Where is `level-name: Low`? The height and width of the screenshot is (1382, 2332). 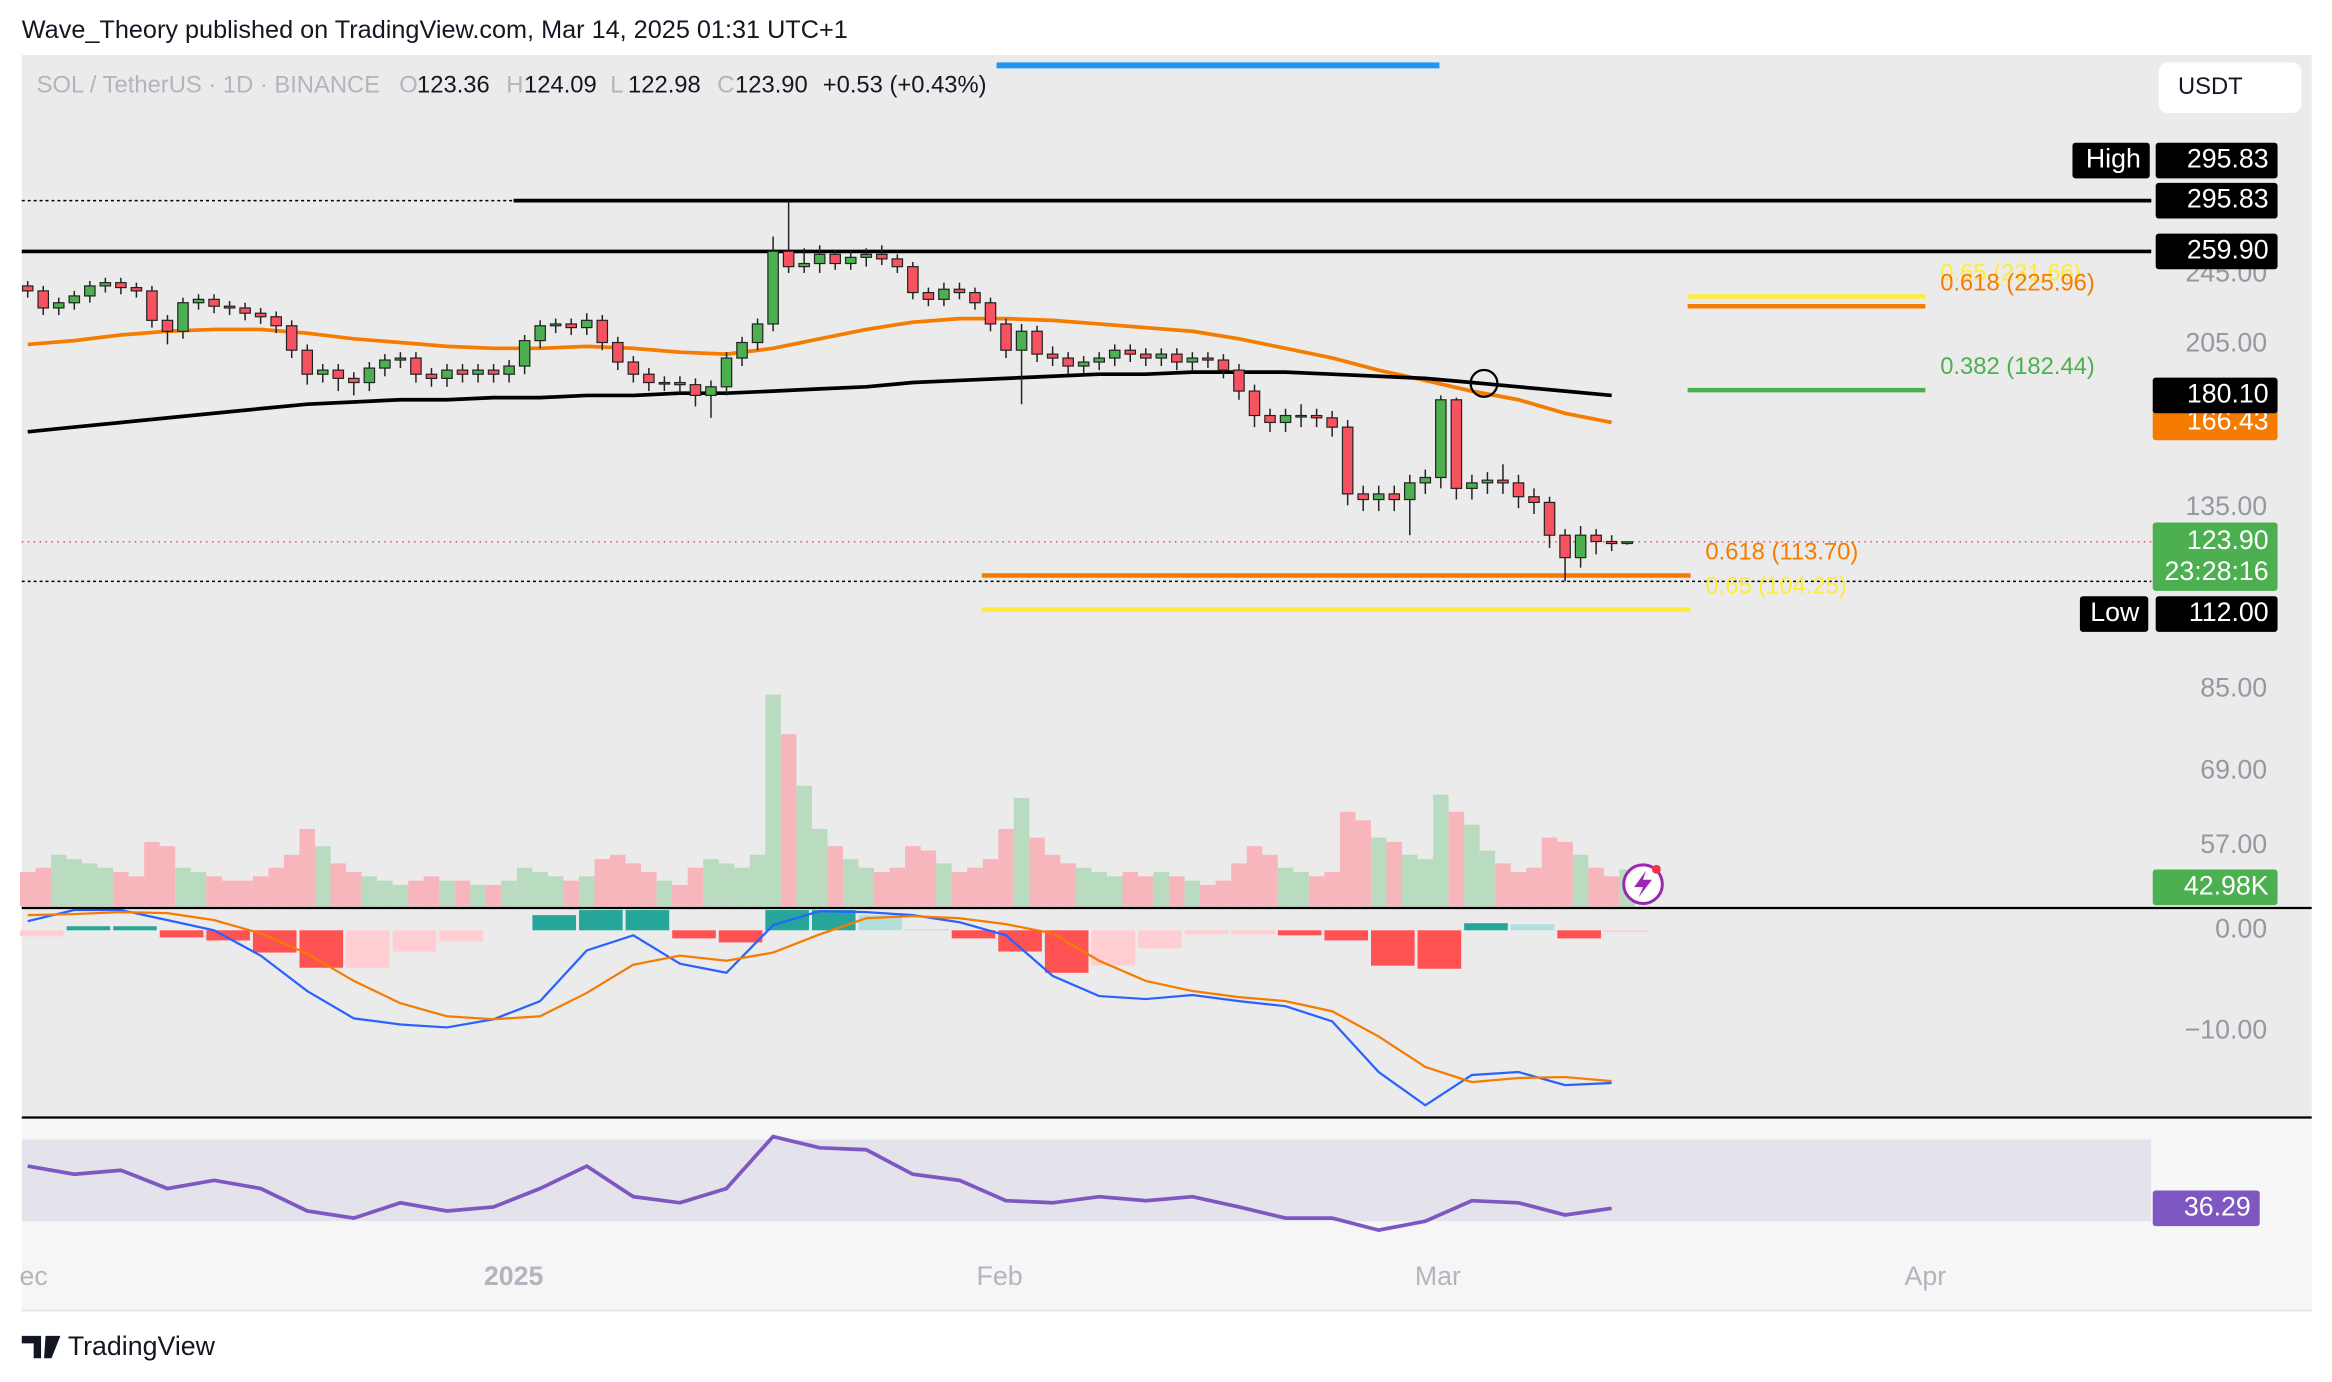
level-name: Low is located at coordinates (2115, 612).